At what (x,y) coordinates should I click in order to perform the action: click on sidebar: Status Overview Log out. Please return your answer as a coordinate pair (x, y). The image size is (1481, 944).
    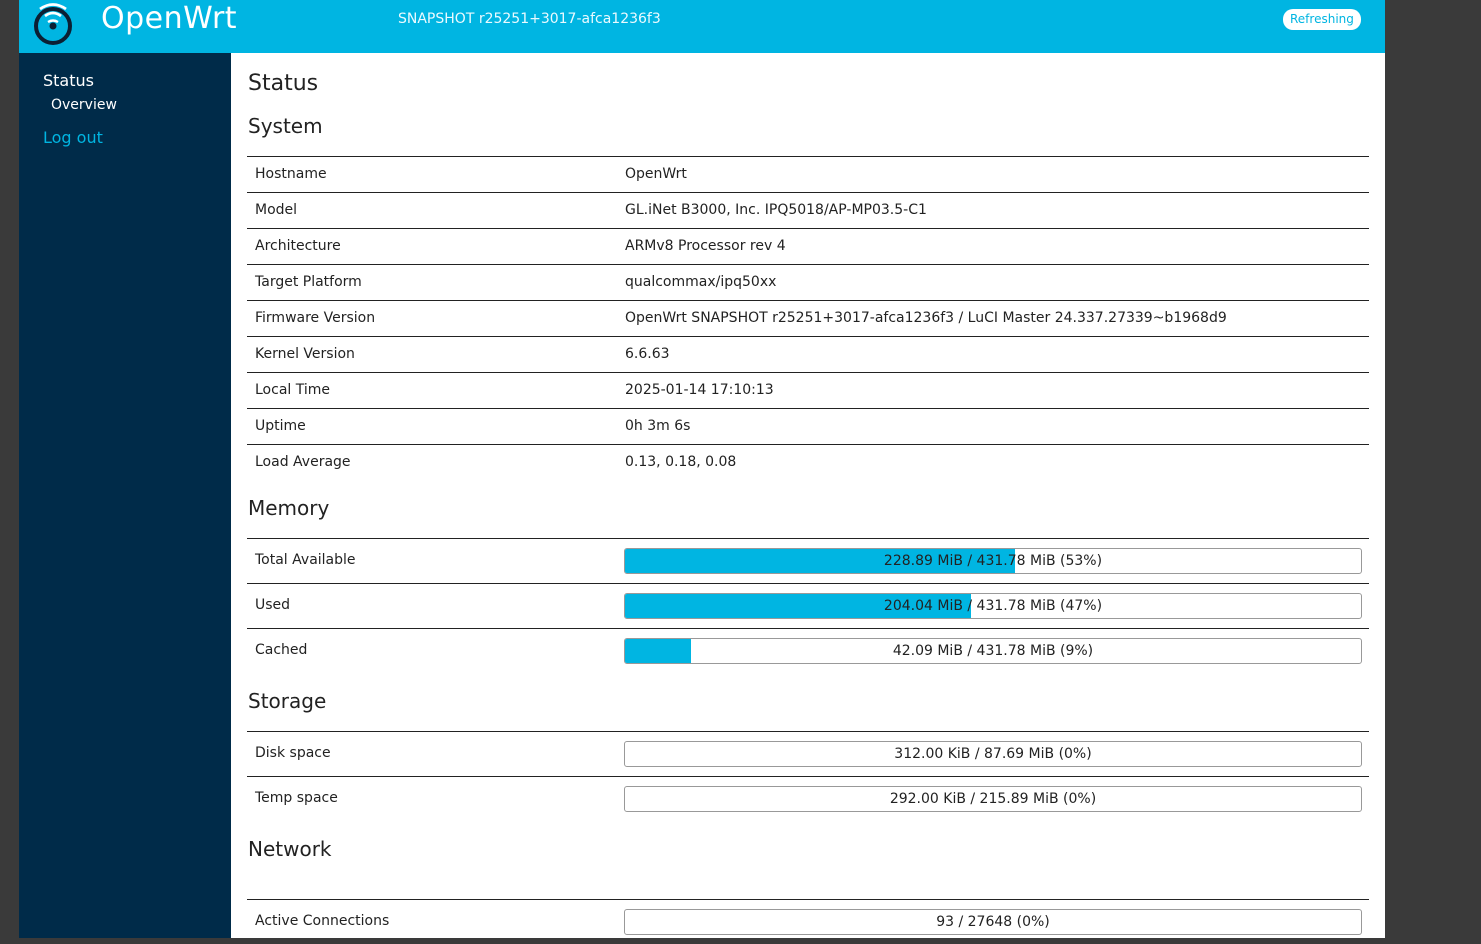
    Looking at the image, I should click on (125, 495).